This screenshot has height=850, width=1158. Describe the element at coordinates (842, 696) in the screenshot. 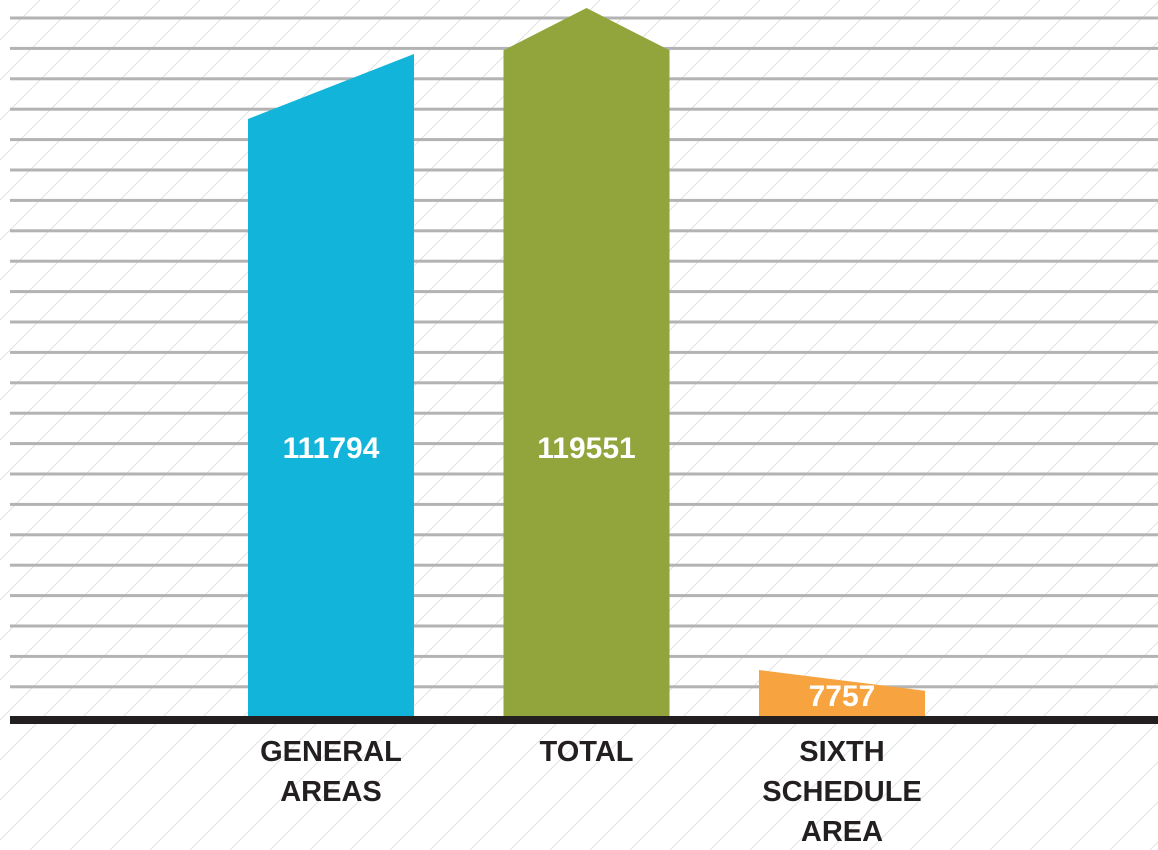

I see `value-label: 7757` at that location.